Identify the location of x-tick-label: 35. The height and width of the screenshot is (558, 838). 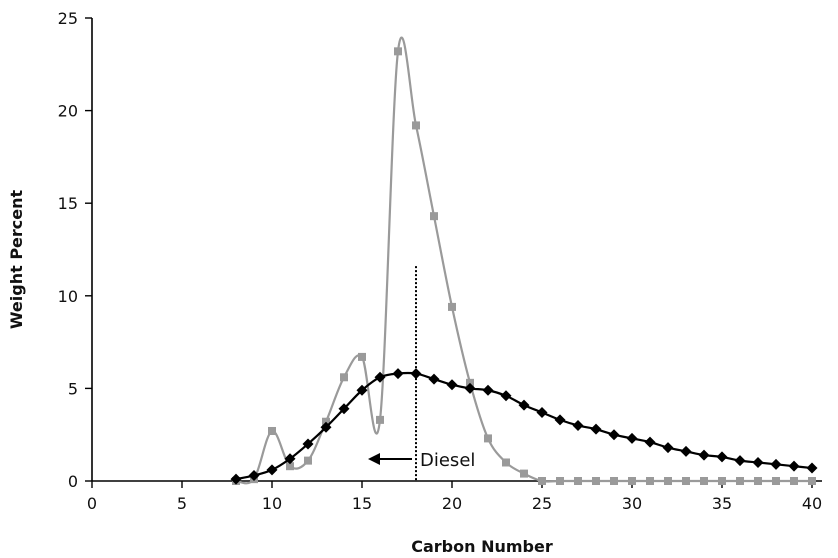
(722, 503).